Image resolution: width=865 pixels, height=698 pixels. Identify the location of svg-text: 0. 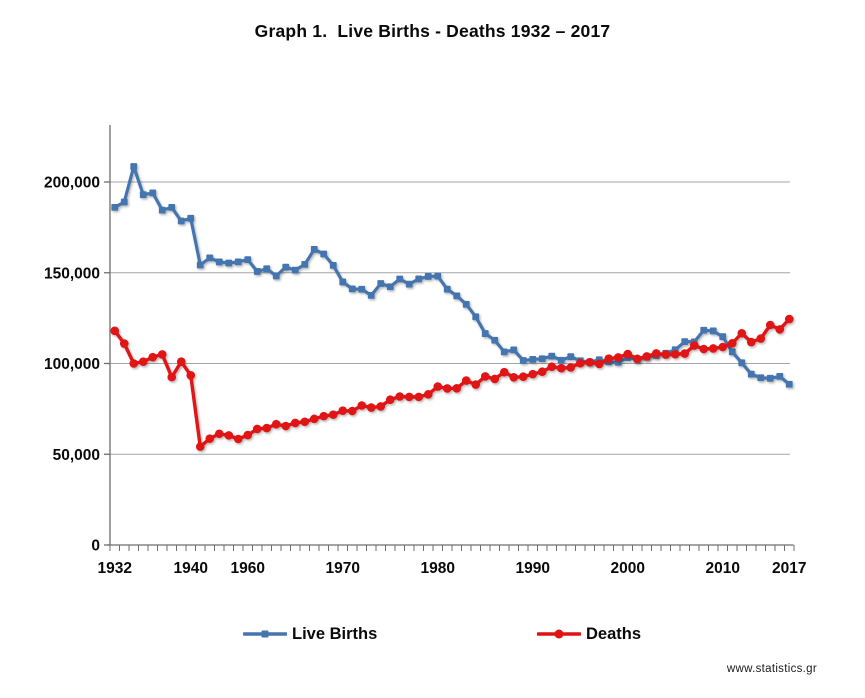
(95, 546).